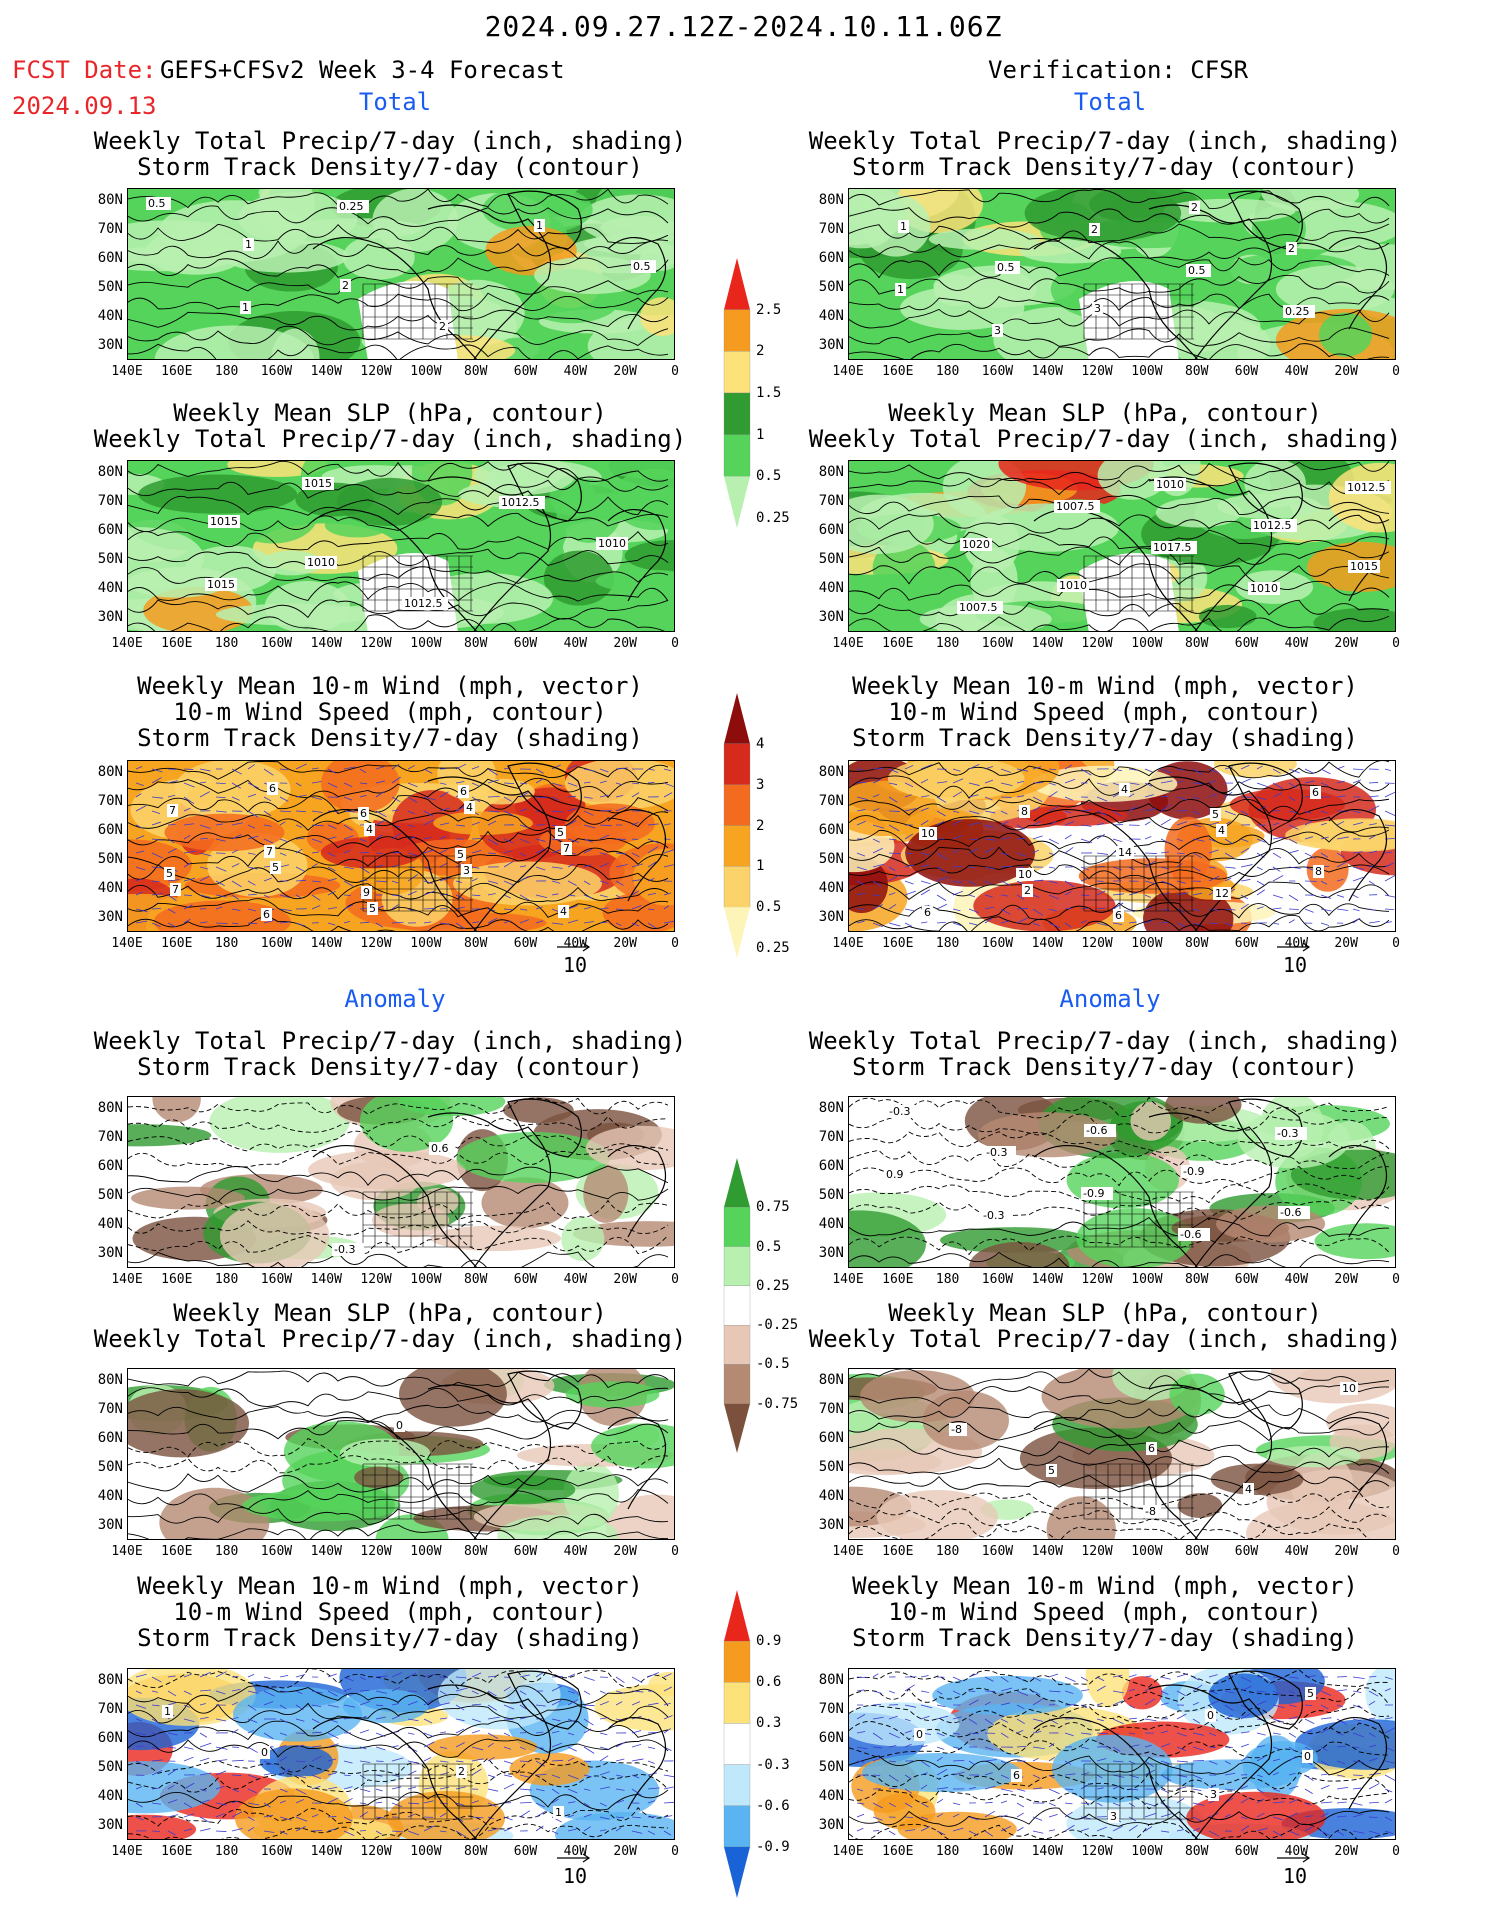 Image resolution: width=1487 pixels, height=1925 pixels. What do you see at coordinates (773, 1207) in the screenshot?
I see `colorbar-tick-label: 0.75` at bounding box center [773, 1207].